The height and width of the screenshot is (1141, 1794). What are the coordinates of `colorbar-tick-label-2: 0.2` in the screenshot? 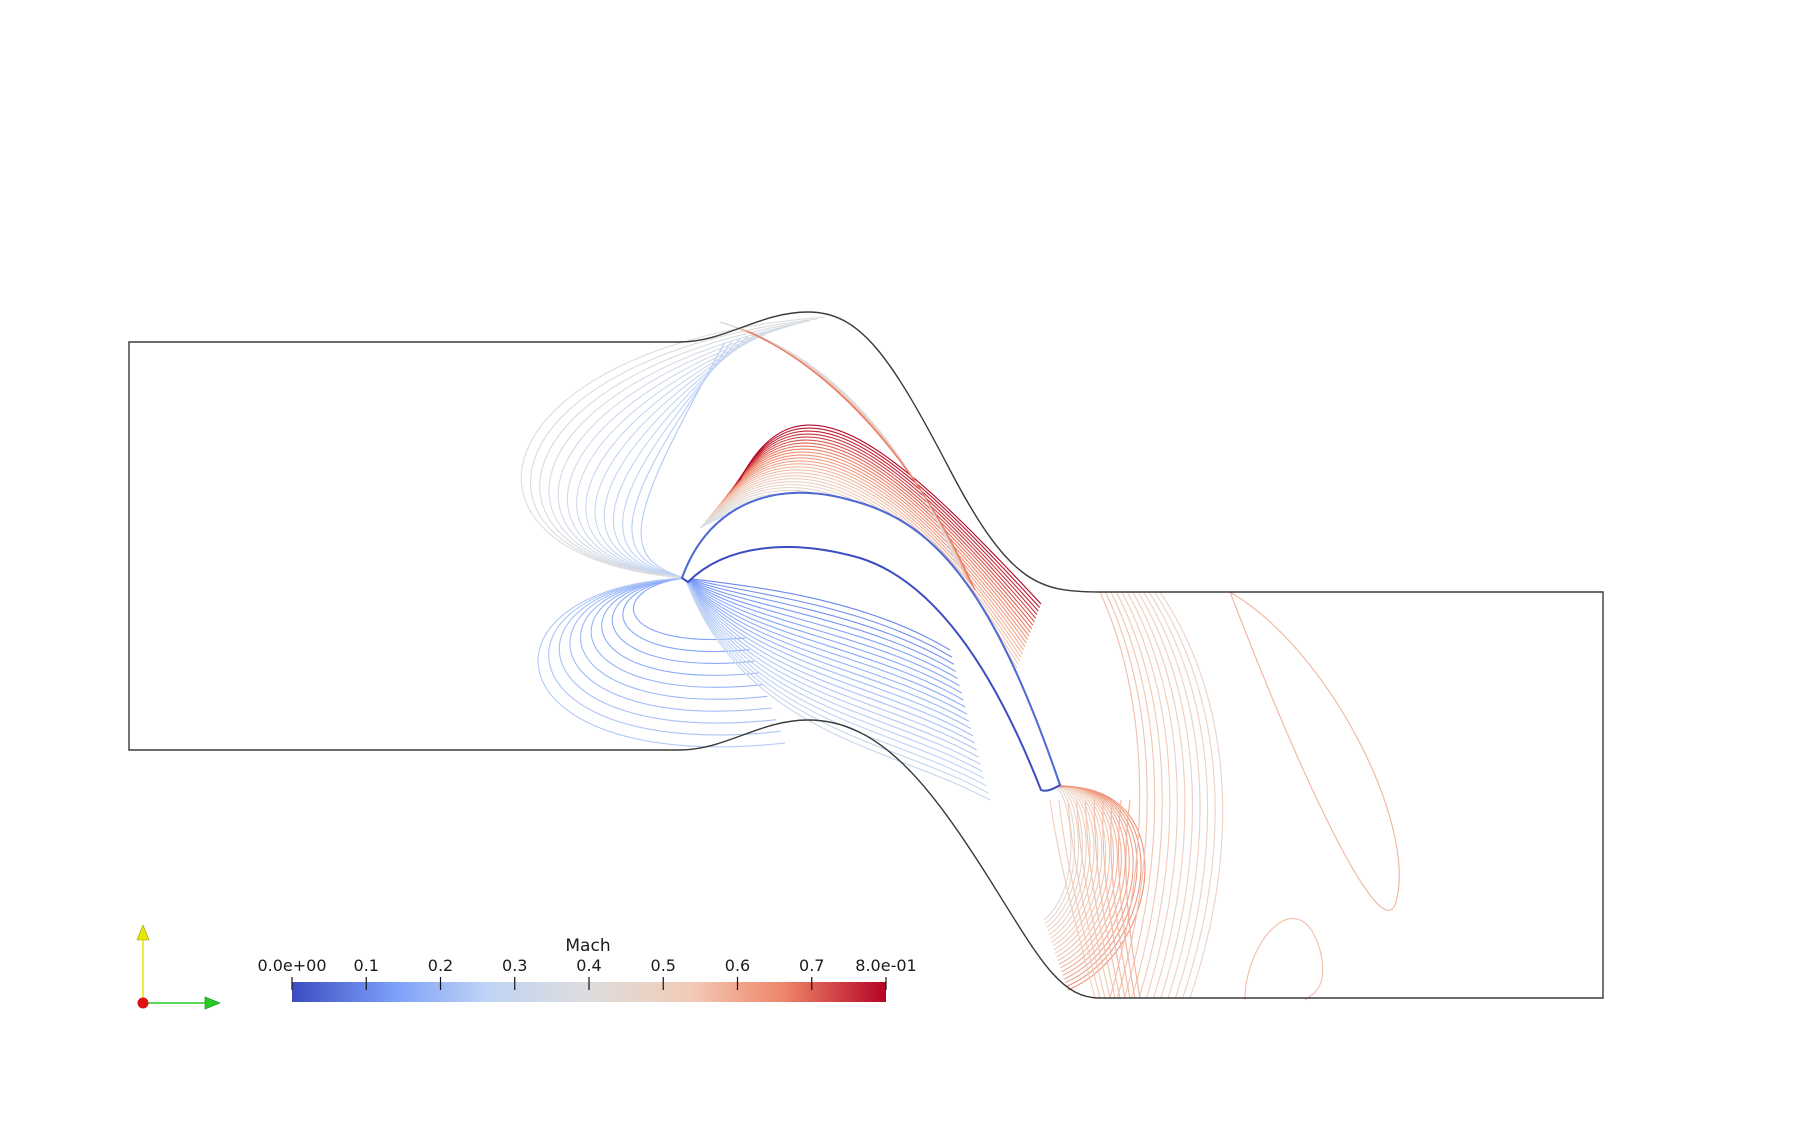 It's located at (440, 965).